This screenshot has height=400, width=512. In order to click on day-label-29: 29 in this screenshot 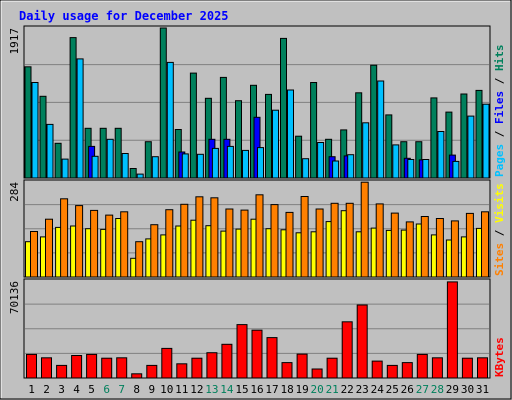, I will do `click(452, 389)`.